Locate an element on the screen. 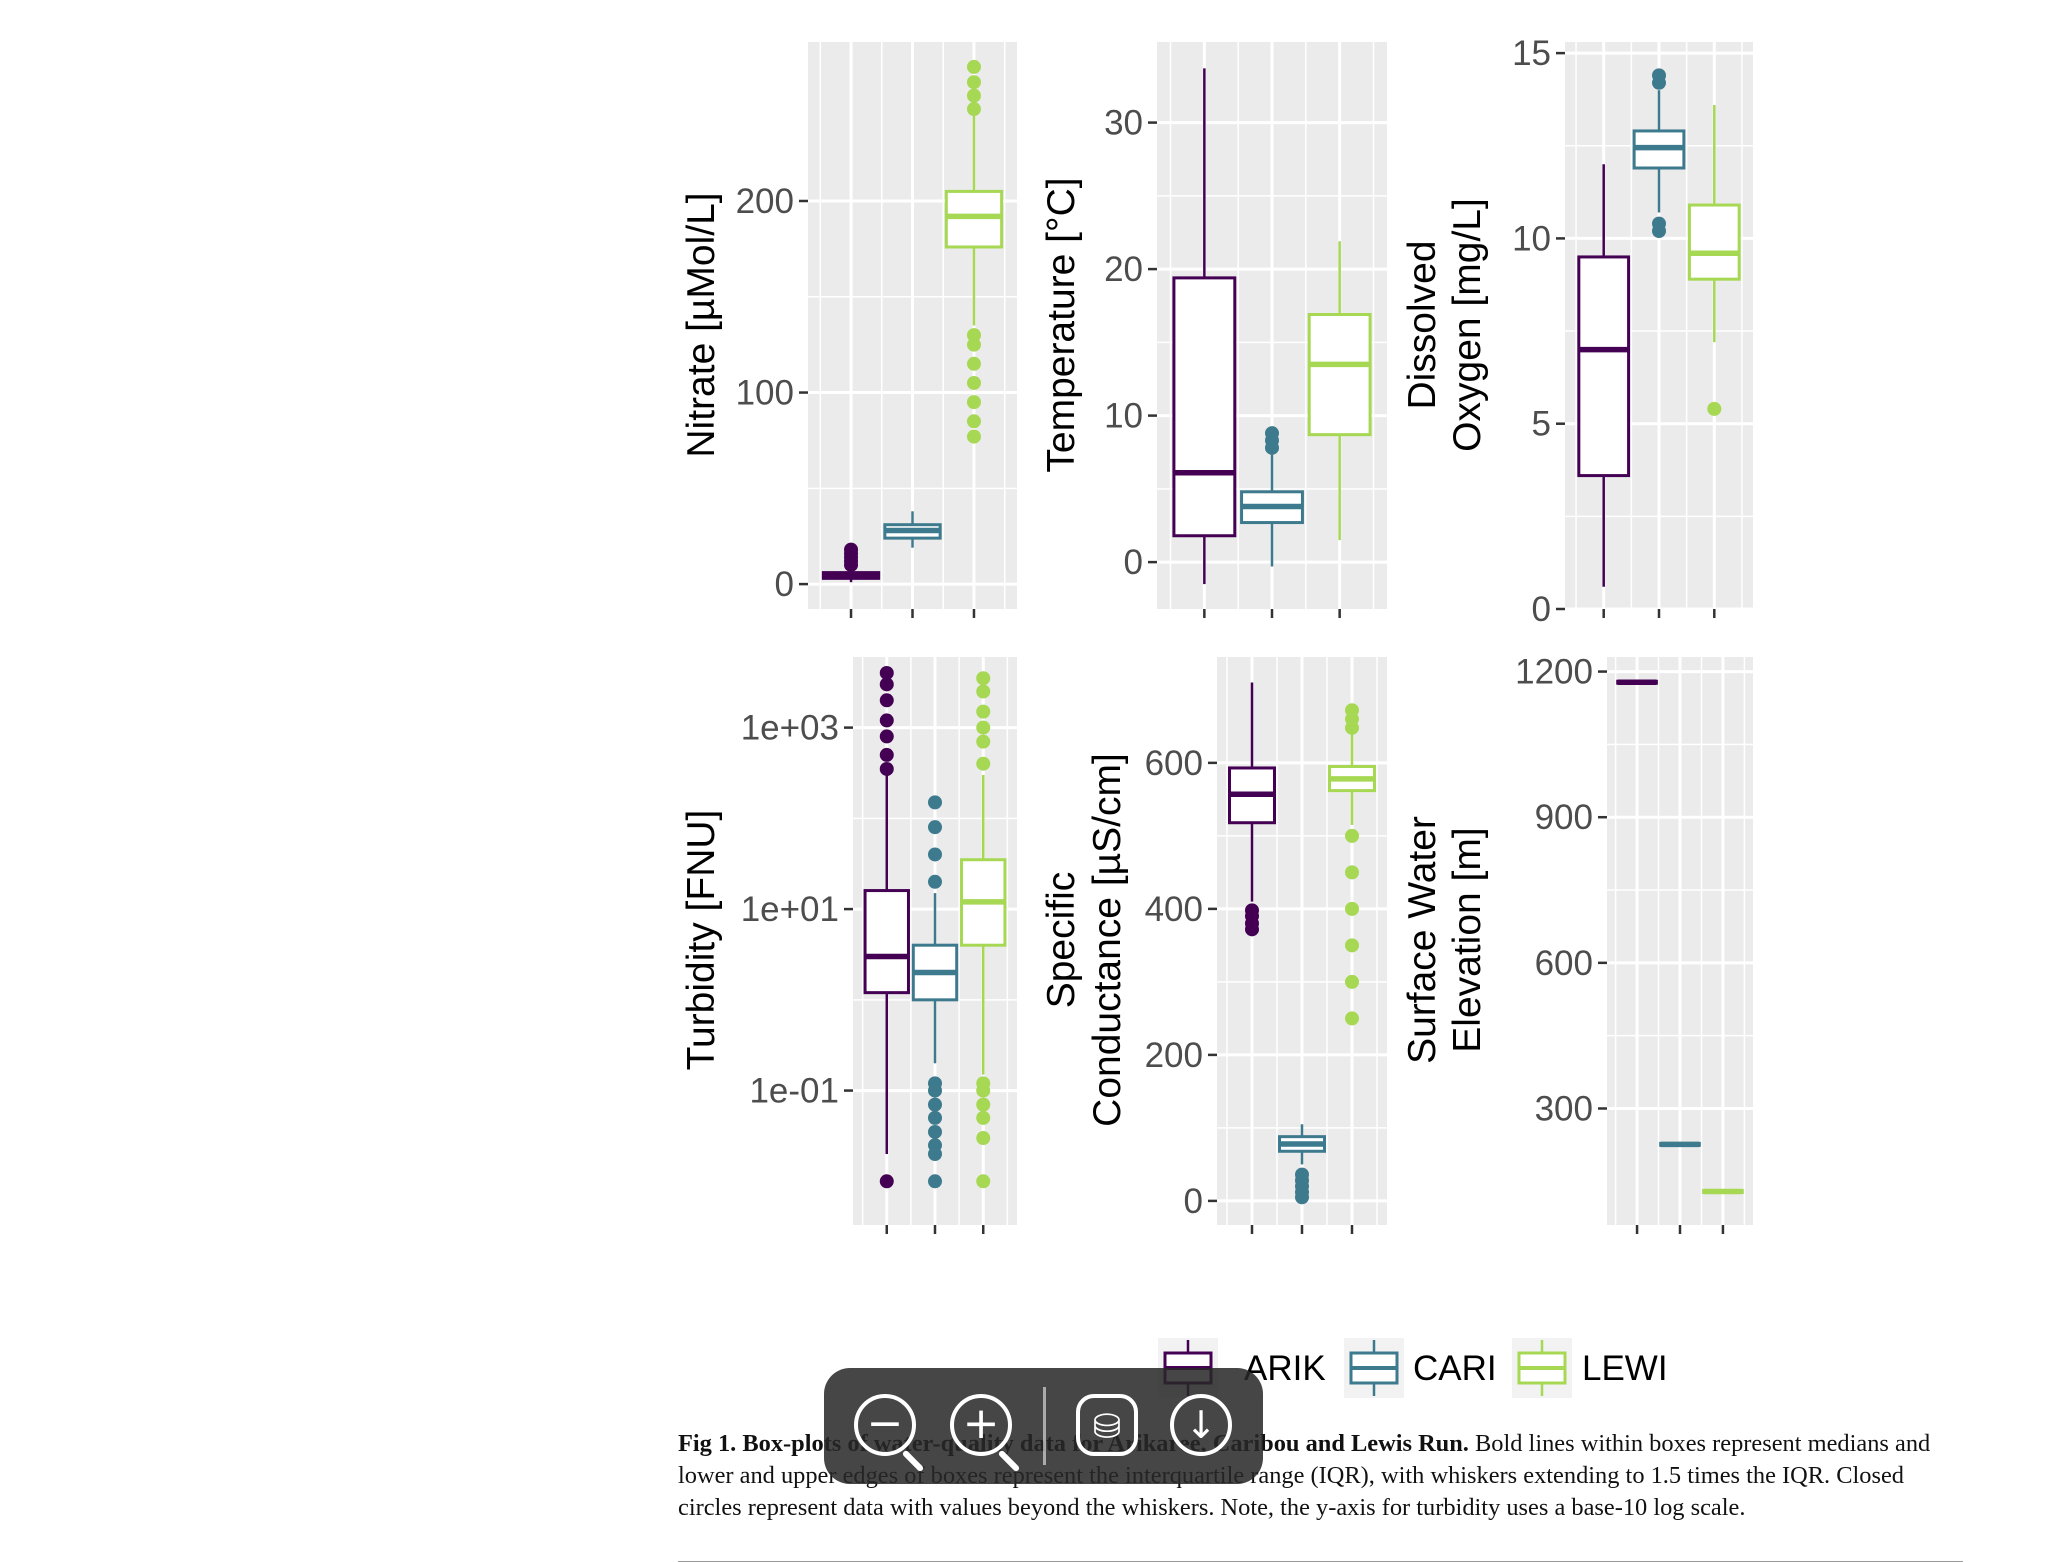 This screenshot has height=1562, width=2069. y-axis-title: Dissolved is located at coordinates (1422, 324).